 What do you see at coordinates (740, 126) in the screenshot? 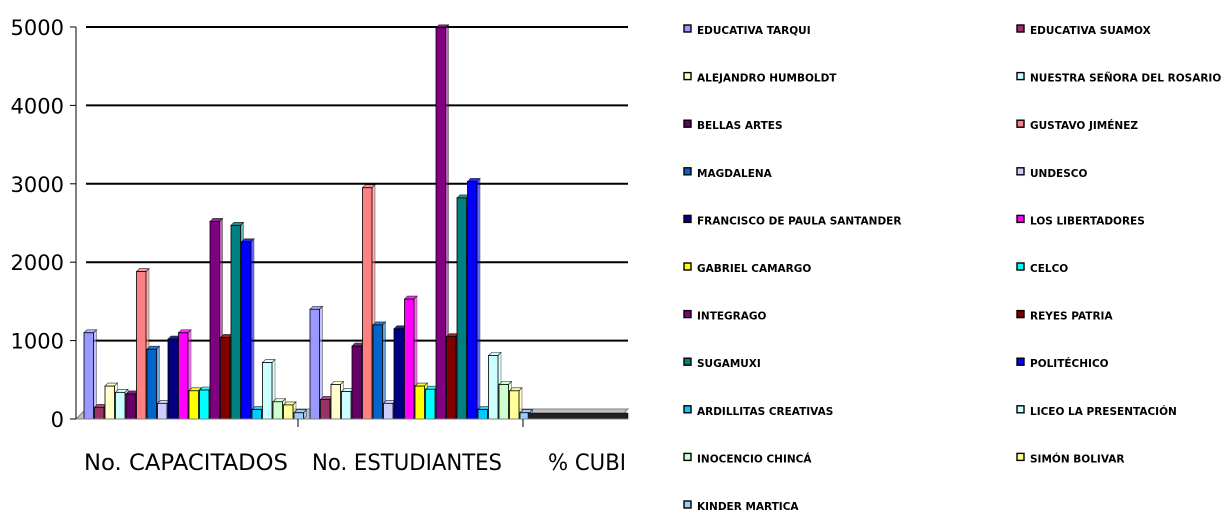
I see `legend-label: BELLAS ARTES` at bounding box center [740, 126].